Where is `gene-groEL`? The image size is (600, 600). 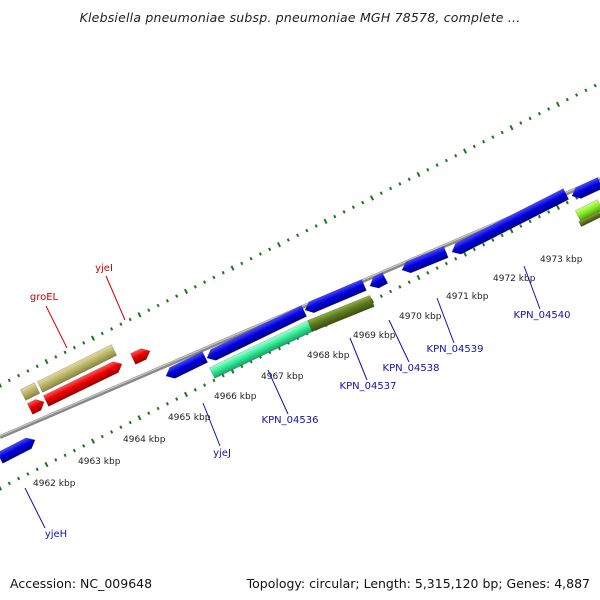 gene-groEL is located at coordinates (77, 368).